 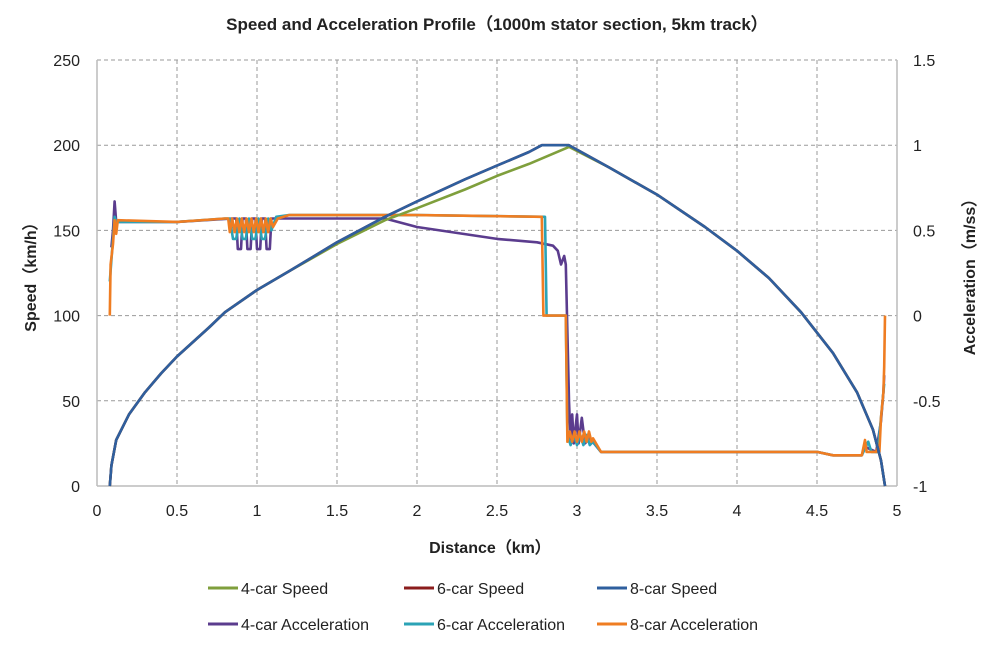 What do you see at coordinates (177, 511) in the screenshot?
I see `x-tick-label: 0.5` at bounding box center [177, 511].